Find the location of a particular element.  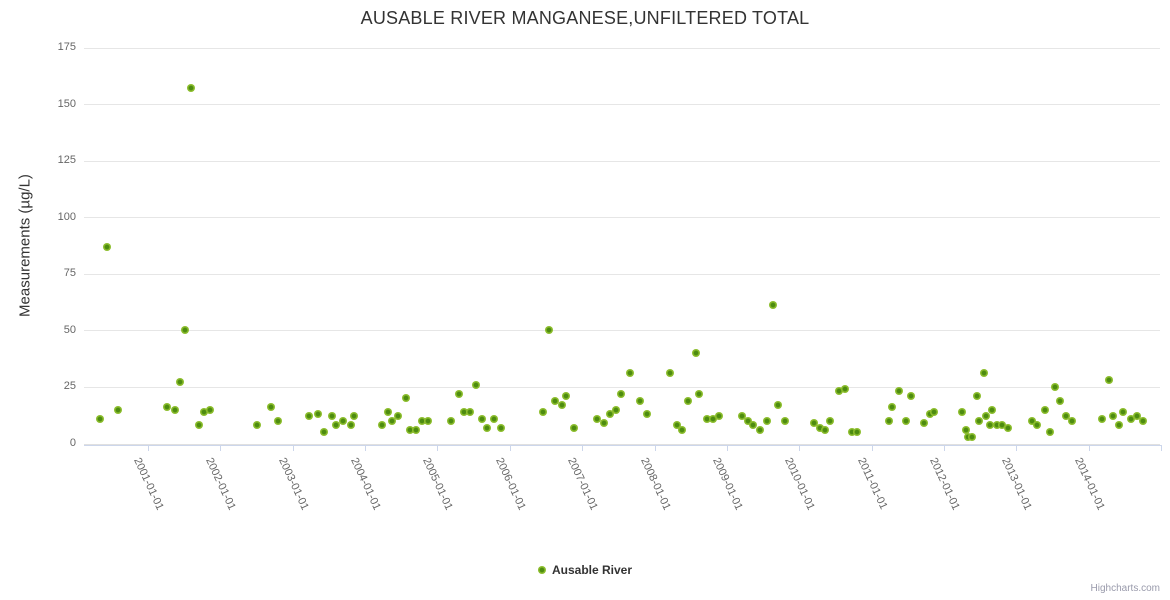

legend-item-ausable-river: Ausable River is located at coordinates (584, 570).